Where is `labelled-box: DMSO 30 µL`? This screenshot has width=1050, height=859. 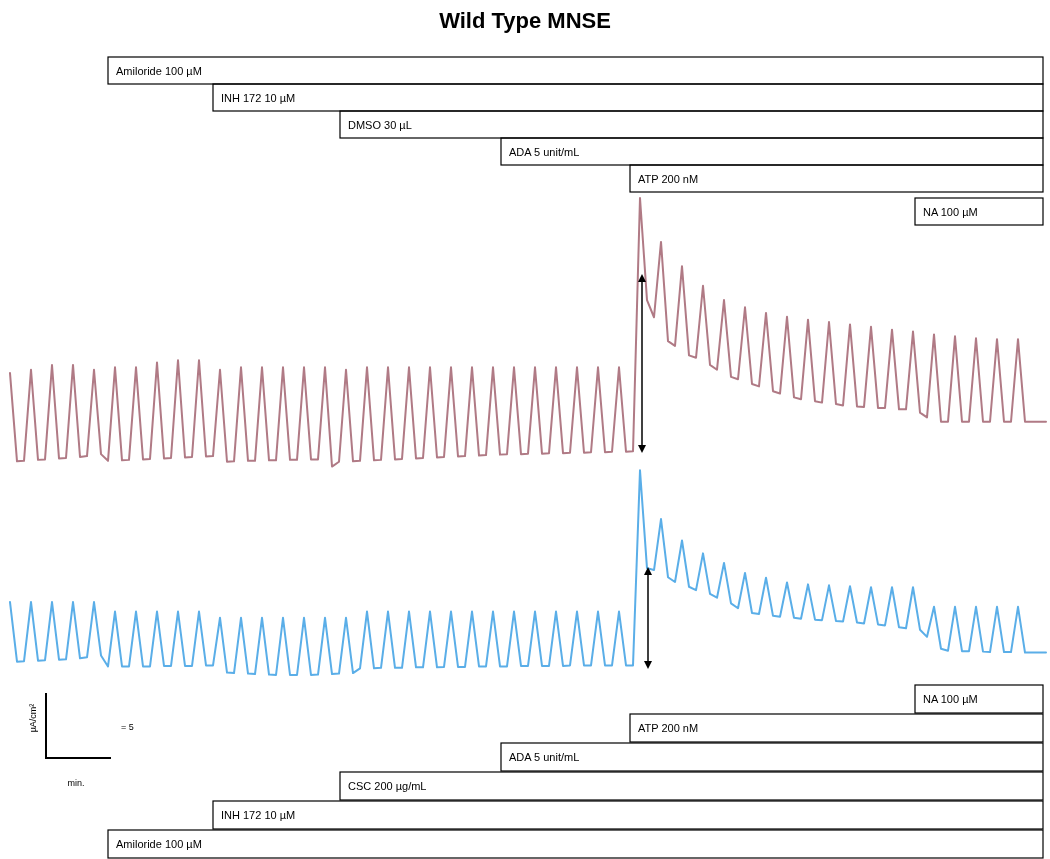 labelled-box: DMSO 30 µL is located at coordinates (691, 124).